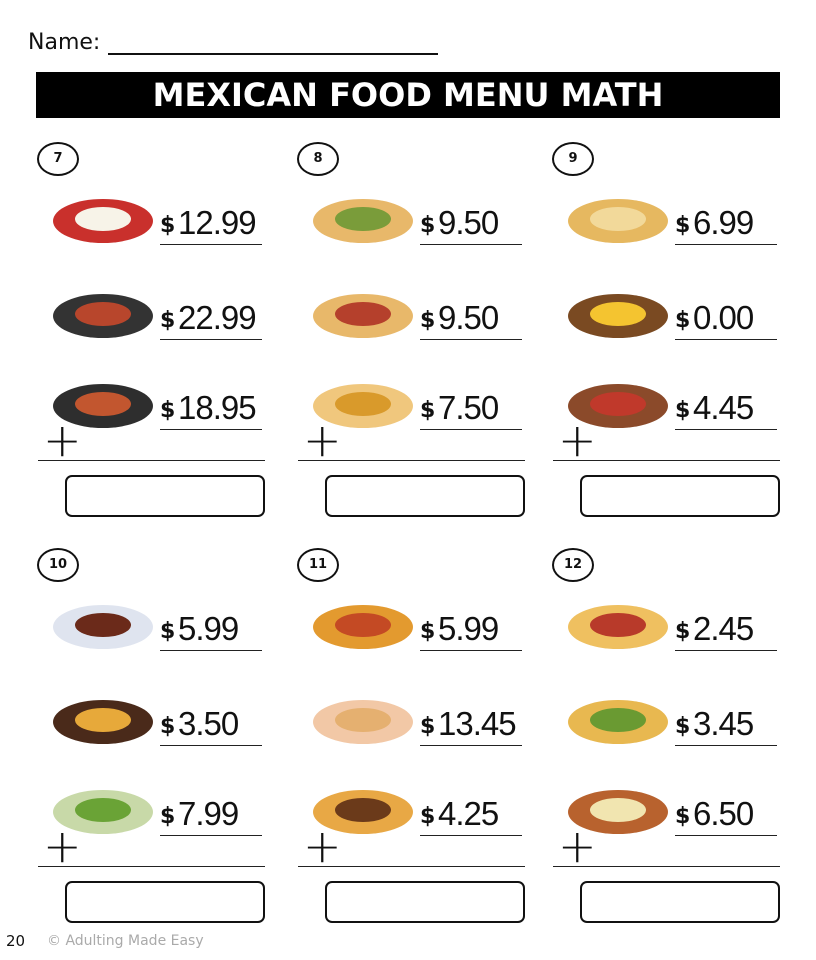 This screenshot has height=960, width=816. What do you see at coordinates (666, 716) in the screenshot?
I see `menu-item: $ 3.45` at bounding box center [666, 716].